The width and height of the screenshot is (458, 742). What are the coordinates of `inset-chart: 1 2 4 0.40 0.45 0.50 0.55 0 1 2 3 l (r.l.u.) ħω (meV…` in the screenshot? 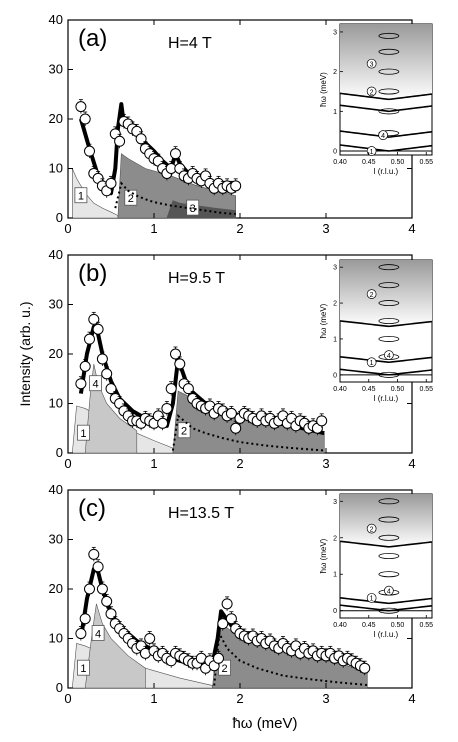 It's located at (376, 566).